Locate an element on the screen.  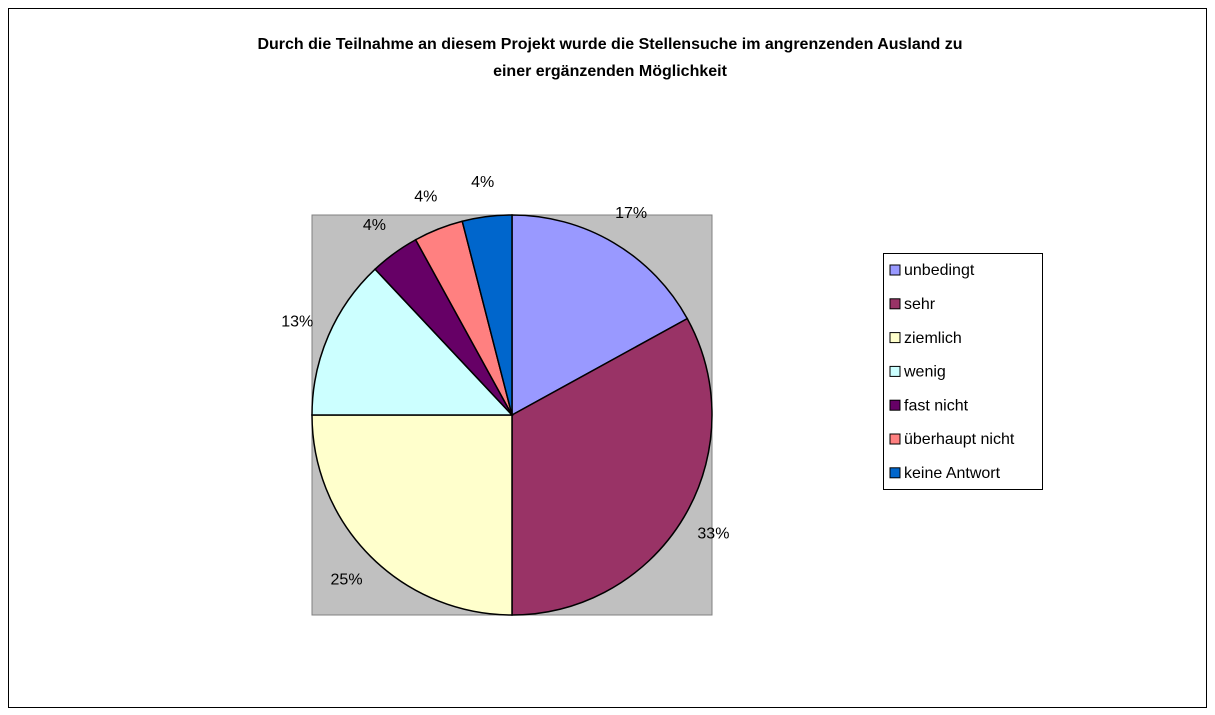
legend-label: unbedingt is located at coordinates (939, 270).